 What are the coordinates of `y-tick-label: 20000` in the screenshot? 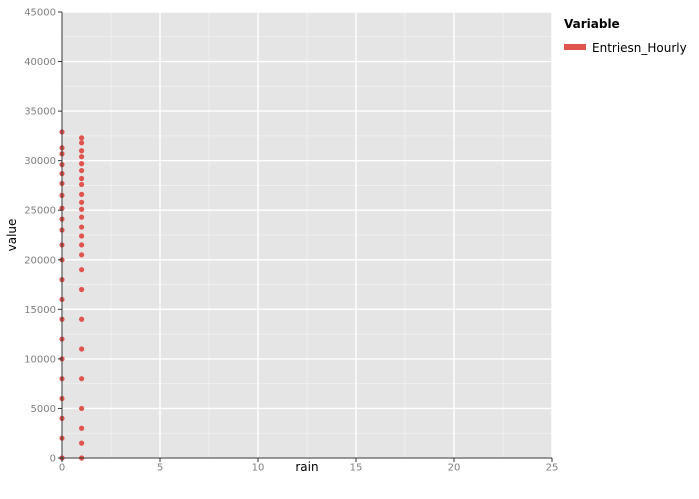 It's located at (40, 260).